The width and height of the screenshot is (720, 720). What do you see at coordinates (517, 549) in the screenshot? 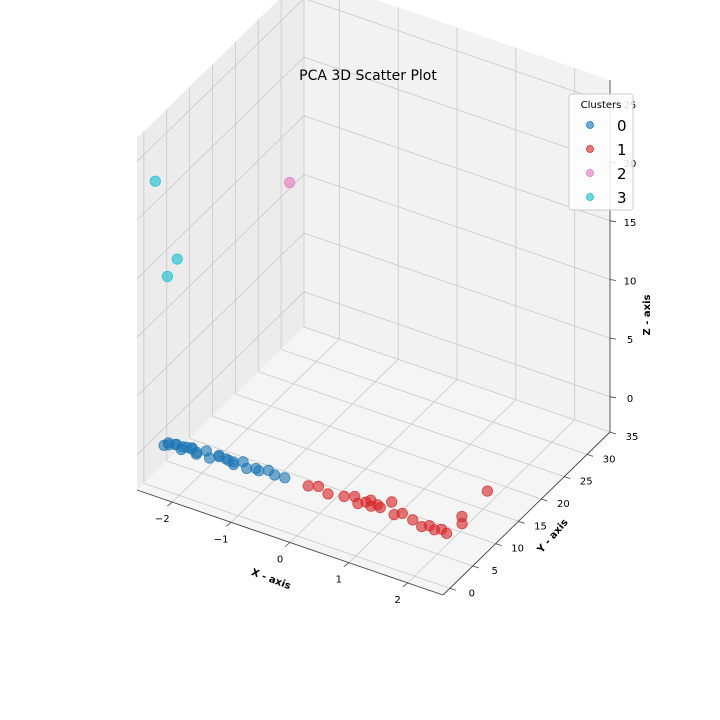
I see `y-tick-label: 10` at bounding box center [517, 549].